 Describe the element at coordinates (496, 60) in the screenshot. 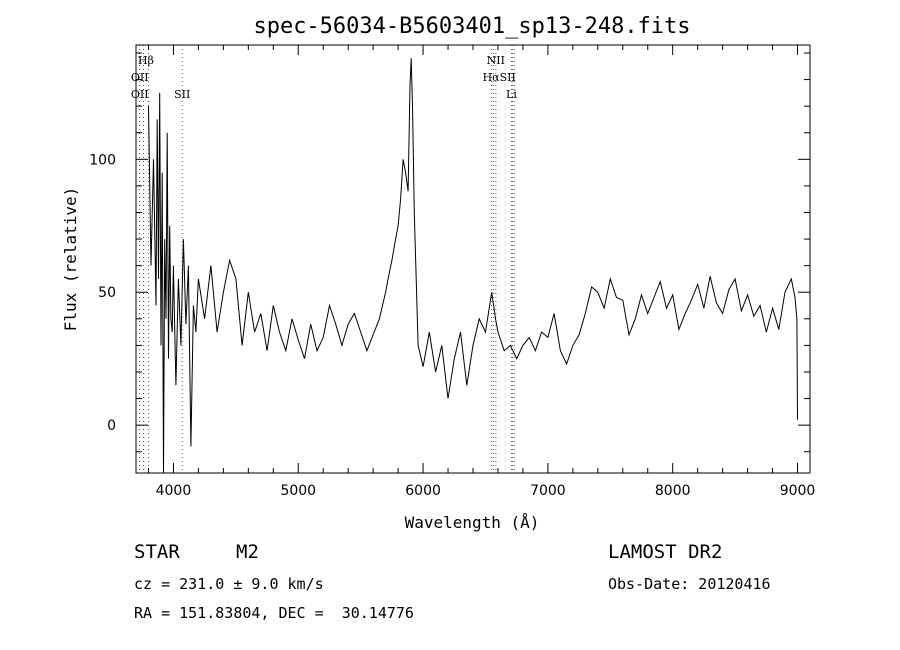

I see `line-marker-label: NII` at that location.